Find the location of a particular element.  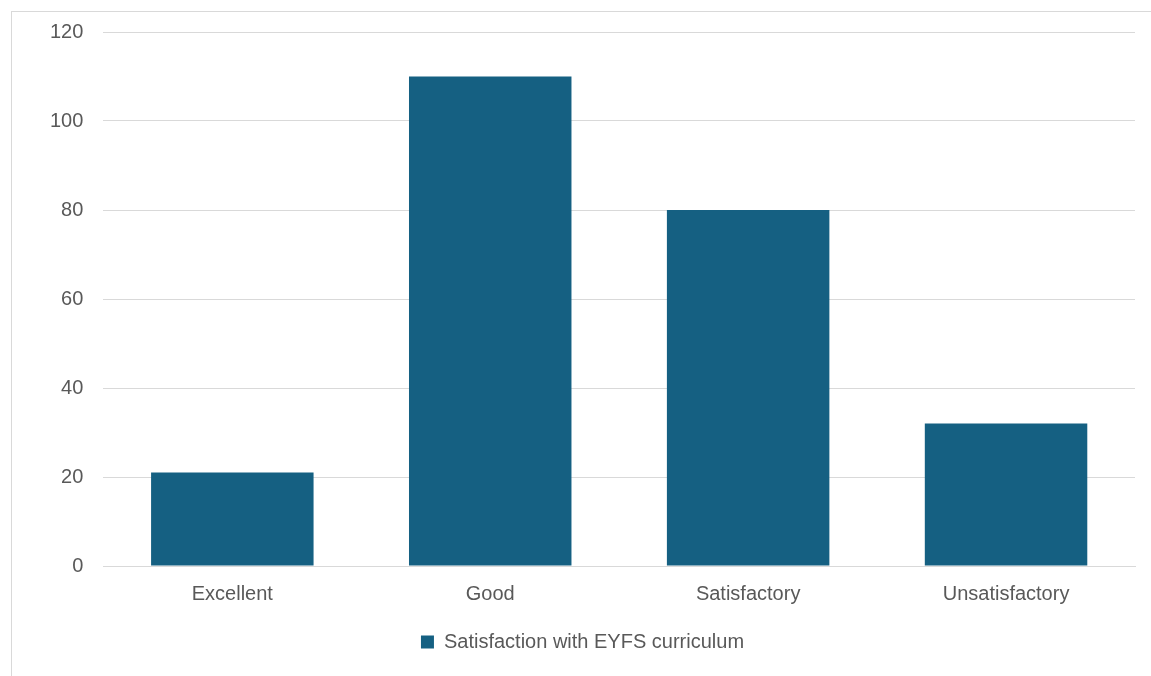

y-tick-label: 0 is located at coordinates (78, 564).